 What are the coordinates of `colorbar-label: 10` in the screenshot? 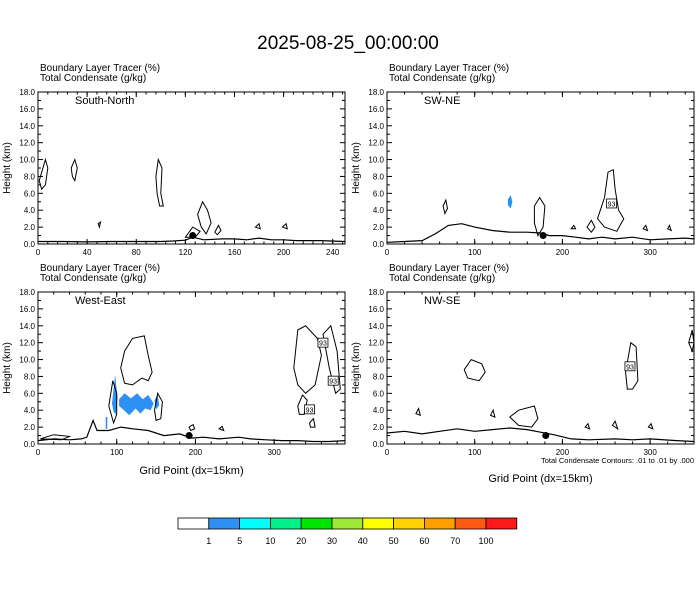 It's located at (270, 541).